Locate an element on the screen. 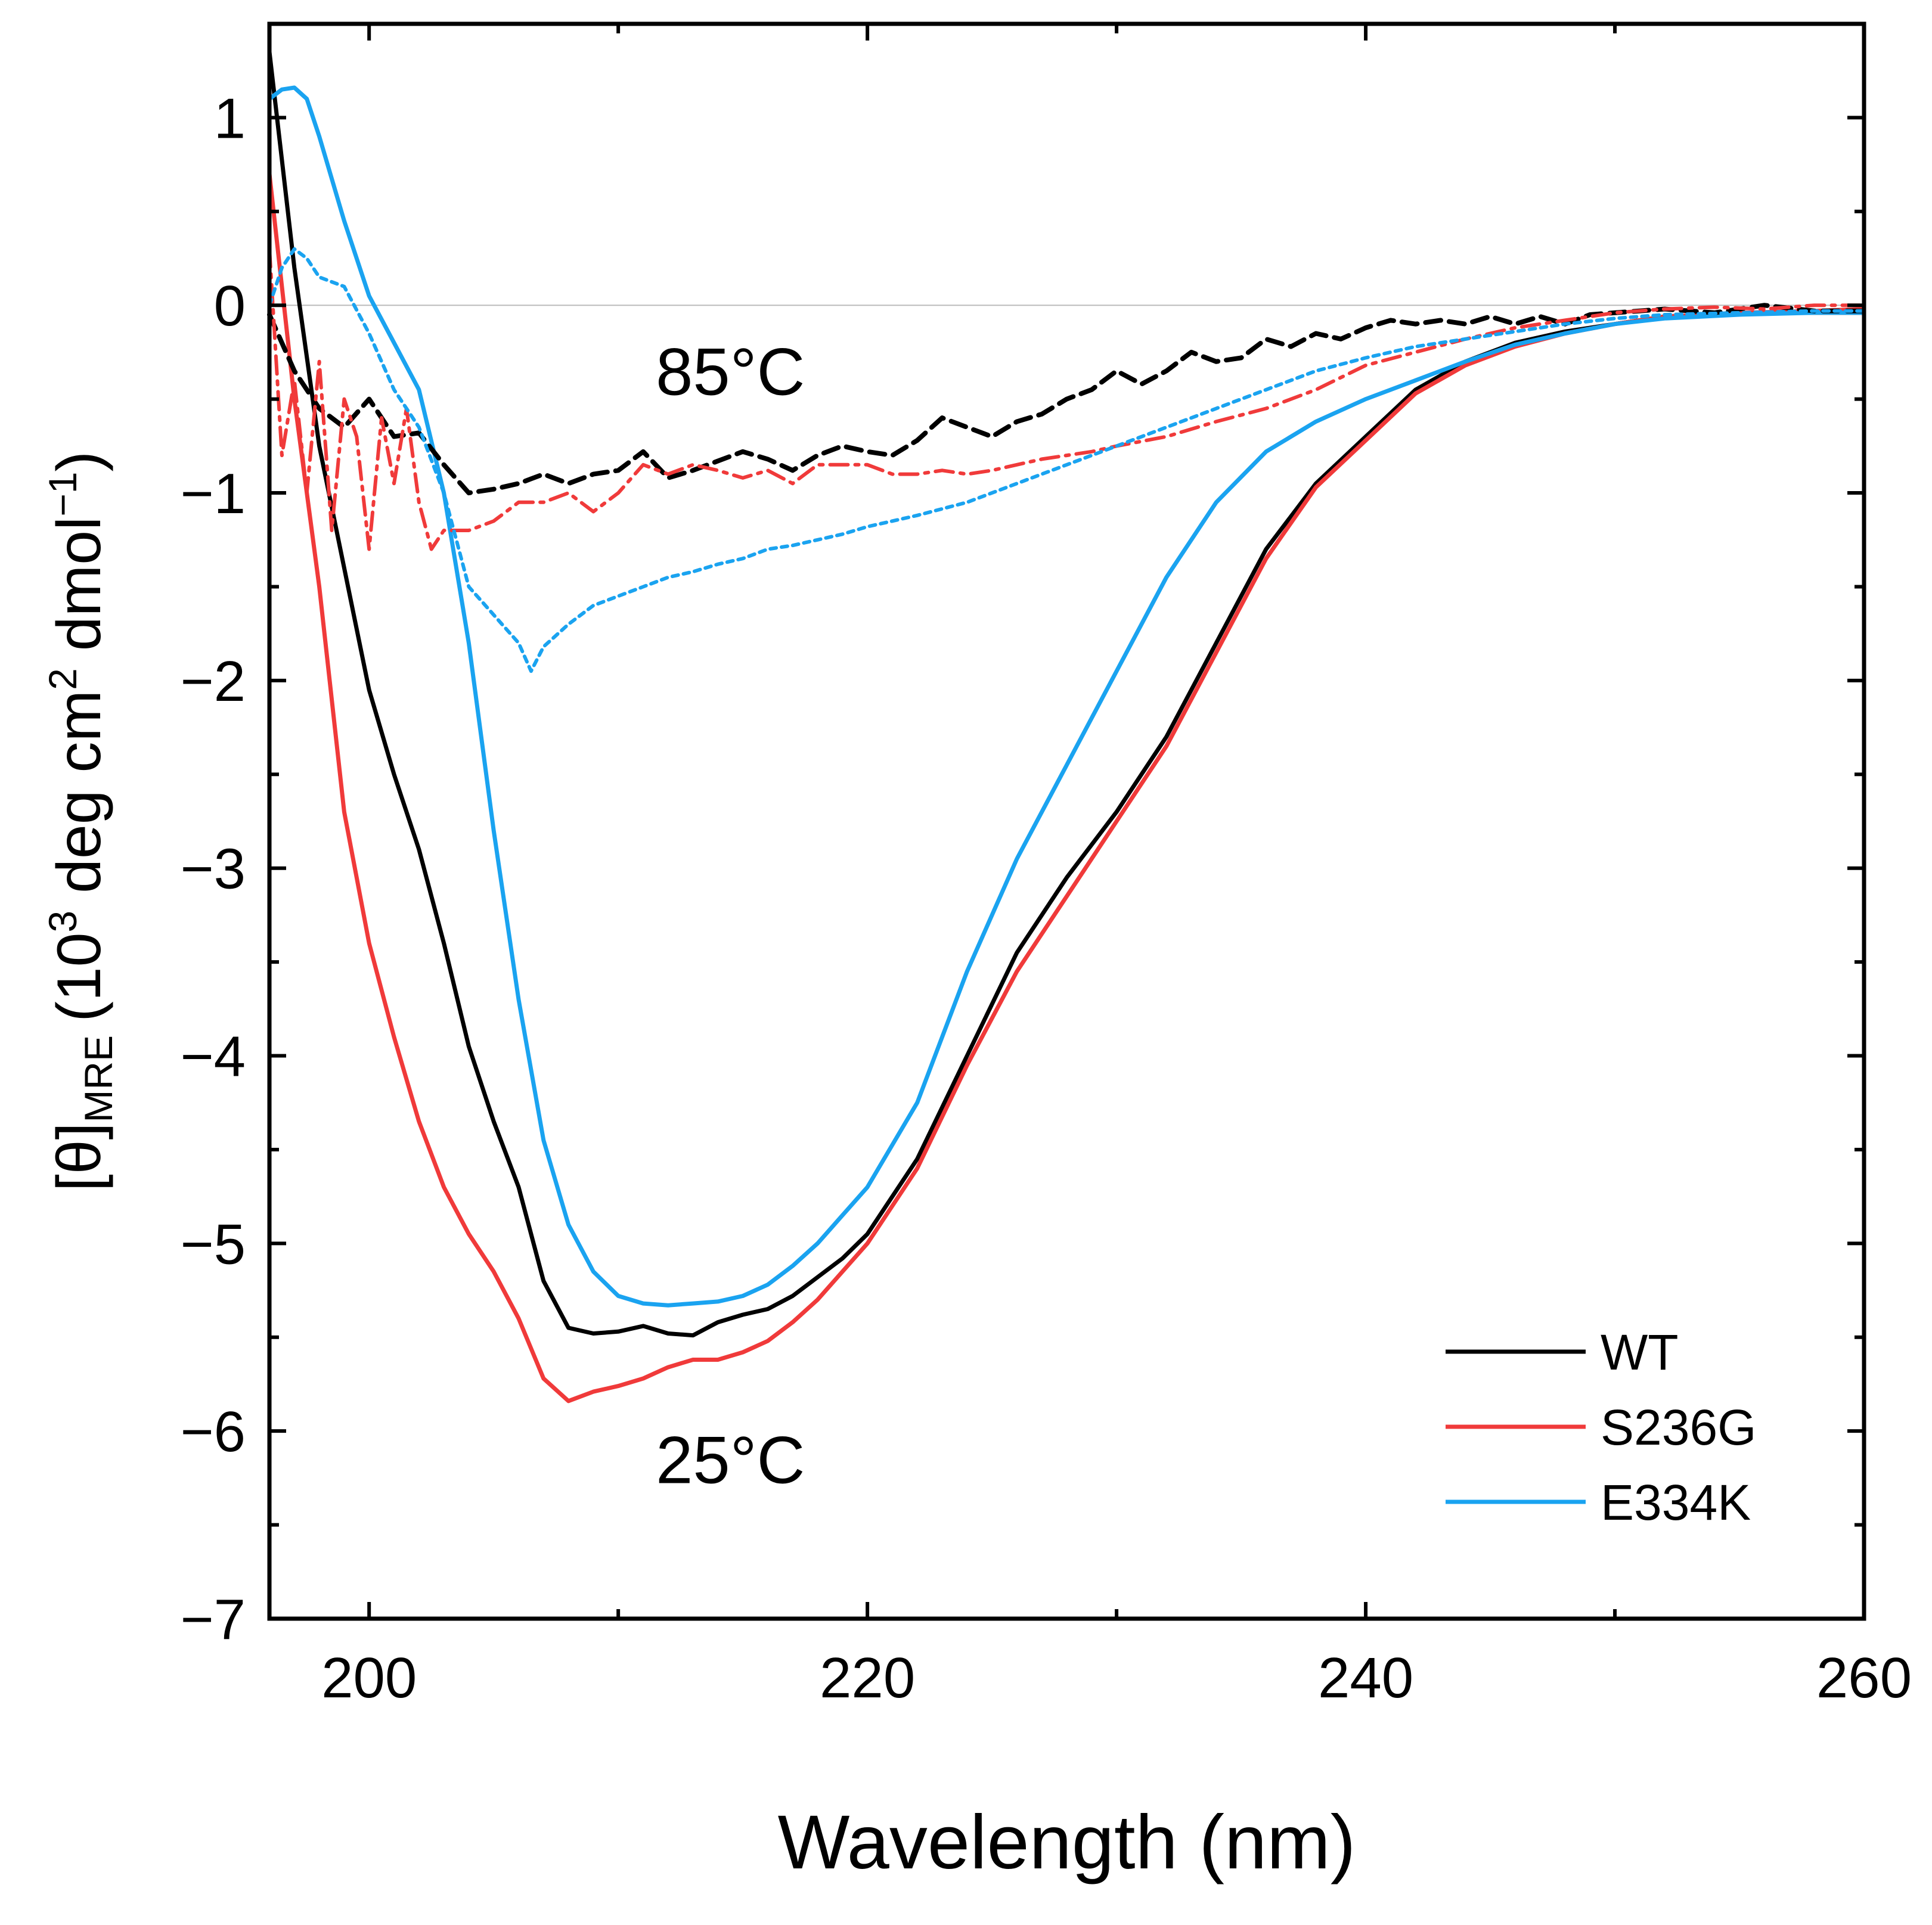 The width and height of the screenshot is (1932, 1925). y-axis-title: [θ]MRE (103 deg cm2 dmol−1) is located at coordinates (80, 821).